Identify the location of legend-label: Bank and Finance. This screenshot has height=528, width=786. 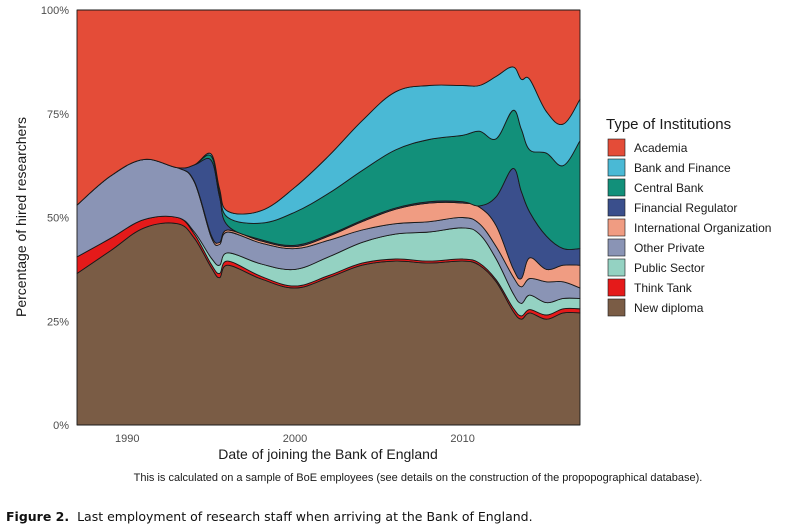
(682, 168).